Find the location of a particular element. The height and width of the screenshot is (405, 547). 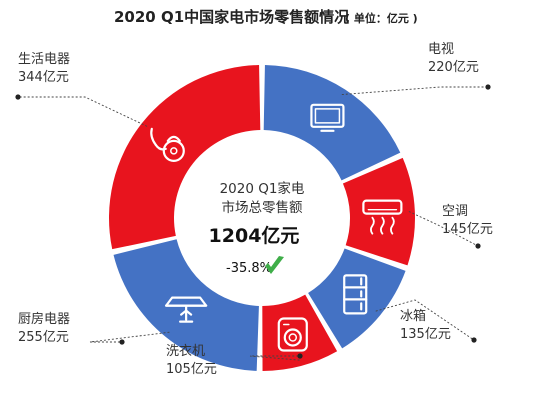

category-label-3: 洗衣机 is located at coordinates (185, 351).